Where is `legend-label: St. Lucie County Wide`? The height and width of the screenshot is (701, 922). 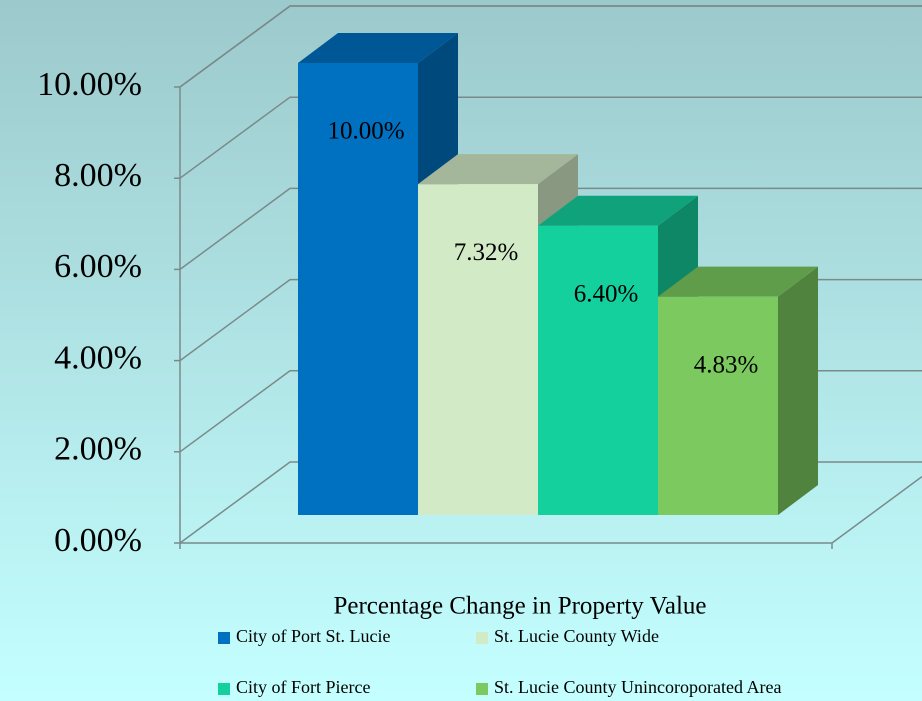
legend-label: St. Lucie County Wide is located at coordinates (576, 636).